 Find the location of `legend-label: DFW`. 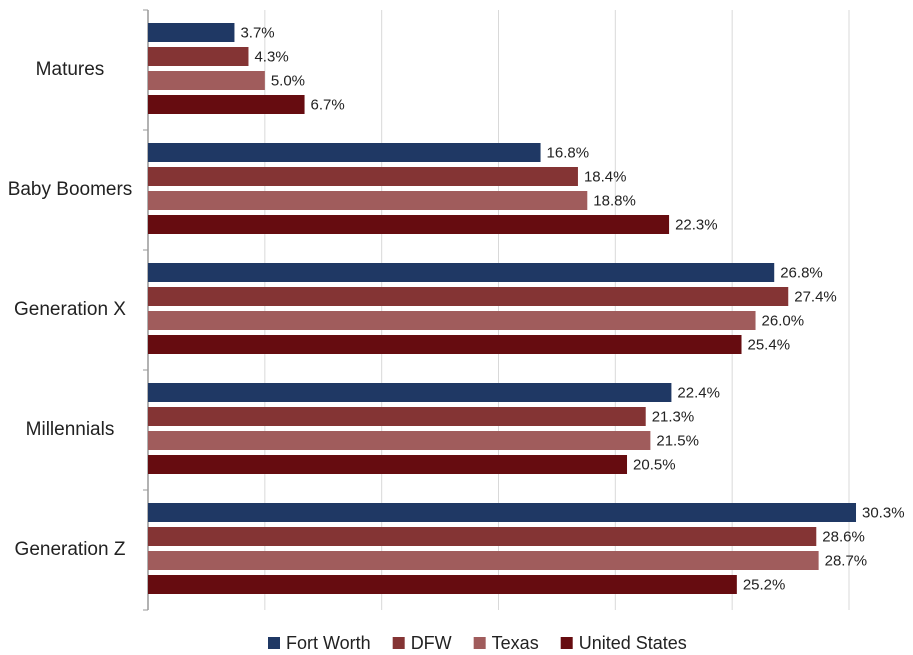

legend-label: DFW is located at coordinates (431, 643).